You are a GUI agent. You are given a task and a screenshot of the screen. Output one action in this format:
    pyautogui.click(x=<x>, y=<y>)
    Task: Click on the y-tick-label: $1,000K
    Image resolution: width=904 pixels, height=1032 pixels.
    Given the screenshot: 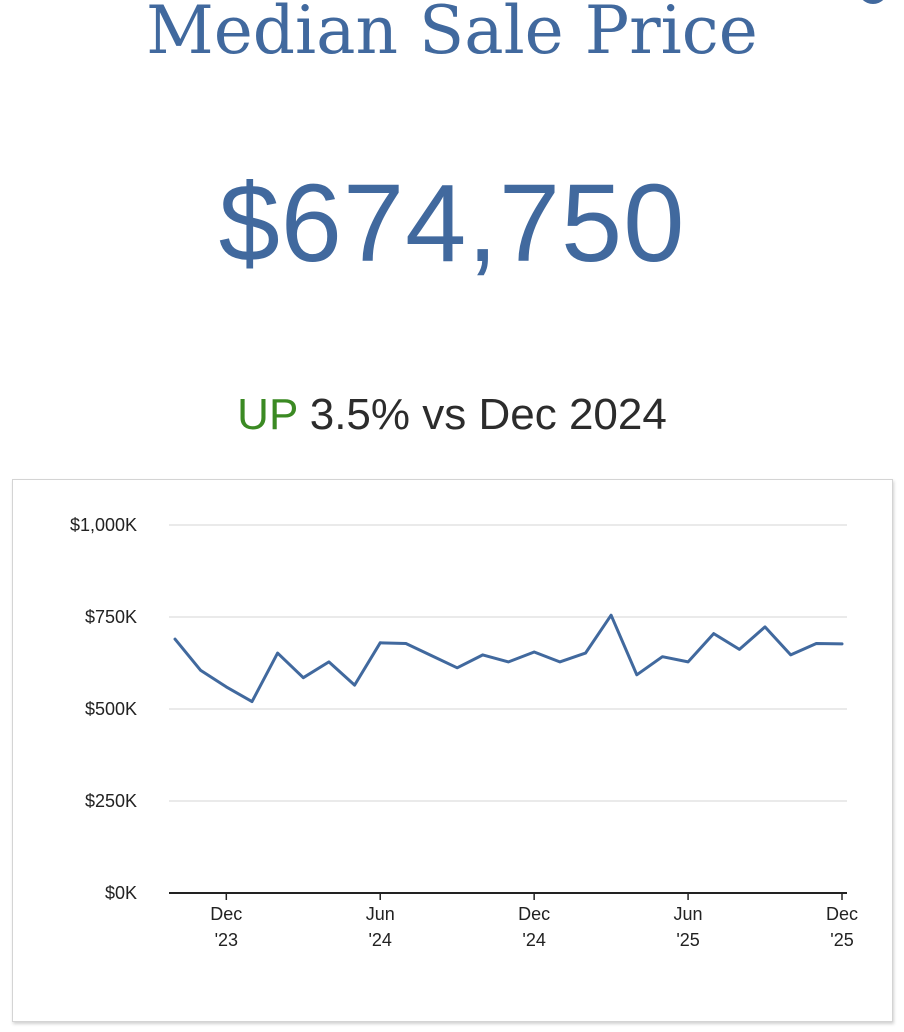 What is the action you would take?
    pyautogui.click(x=103, y=525)
    